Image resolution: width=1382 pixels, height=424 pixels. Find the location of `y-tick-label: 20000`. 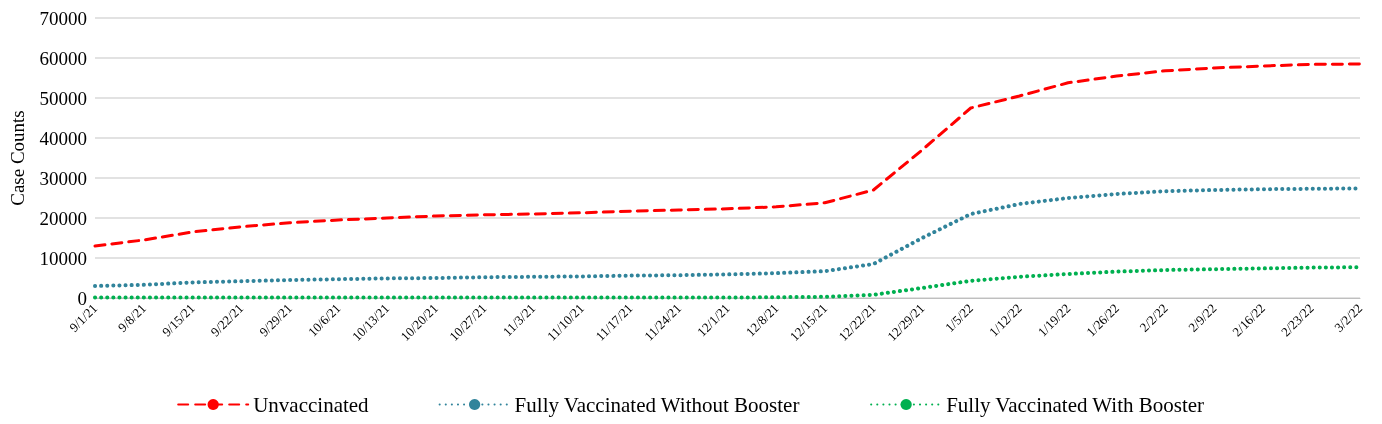

y-tick-label: 20000 is located at coordinates (63, 218).